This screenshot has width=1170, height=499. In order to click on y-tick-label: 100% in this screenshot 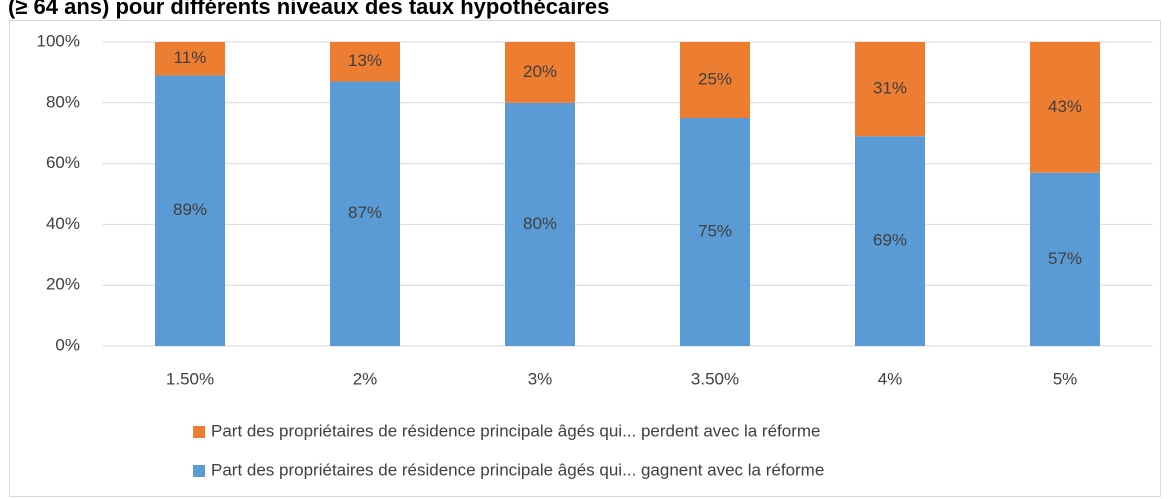, I will do `click(58, 40)`.